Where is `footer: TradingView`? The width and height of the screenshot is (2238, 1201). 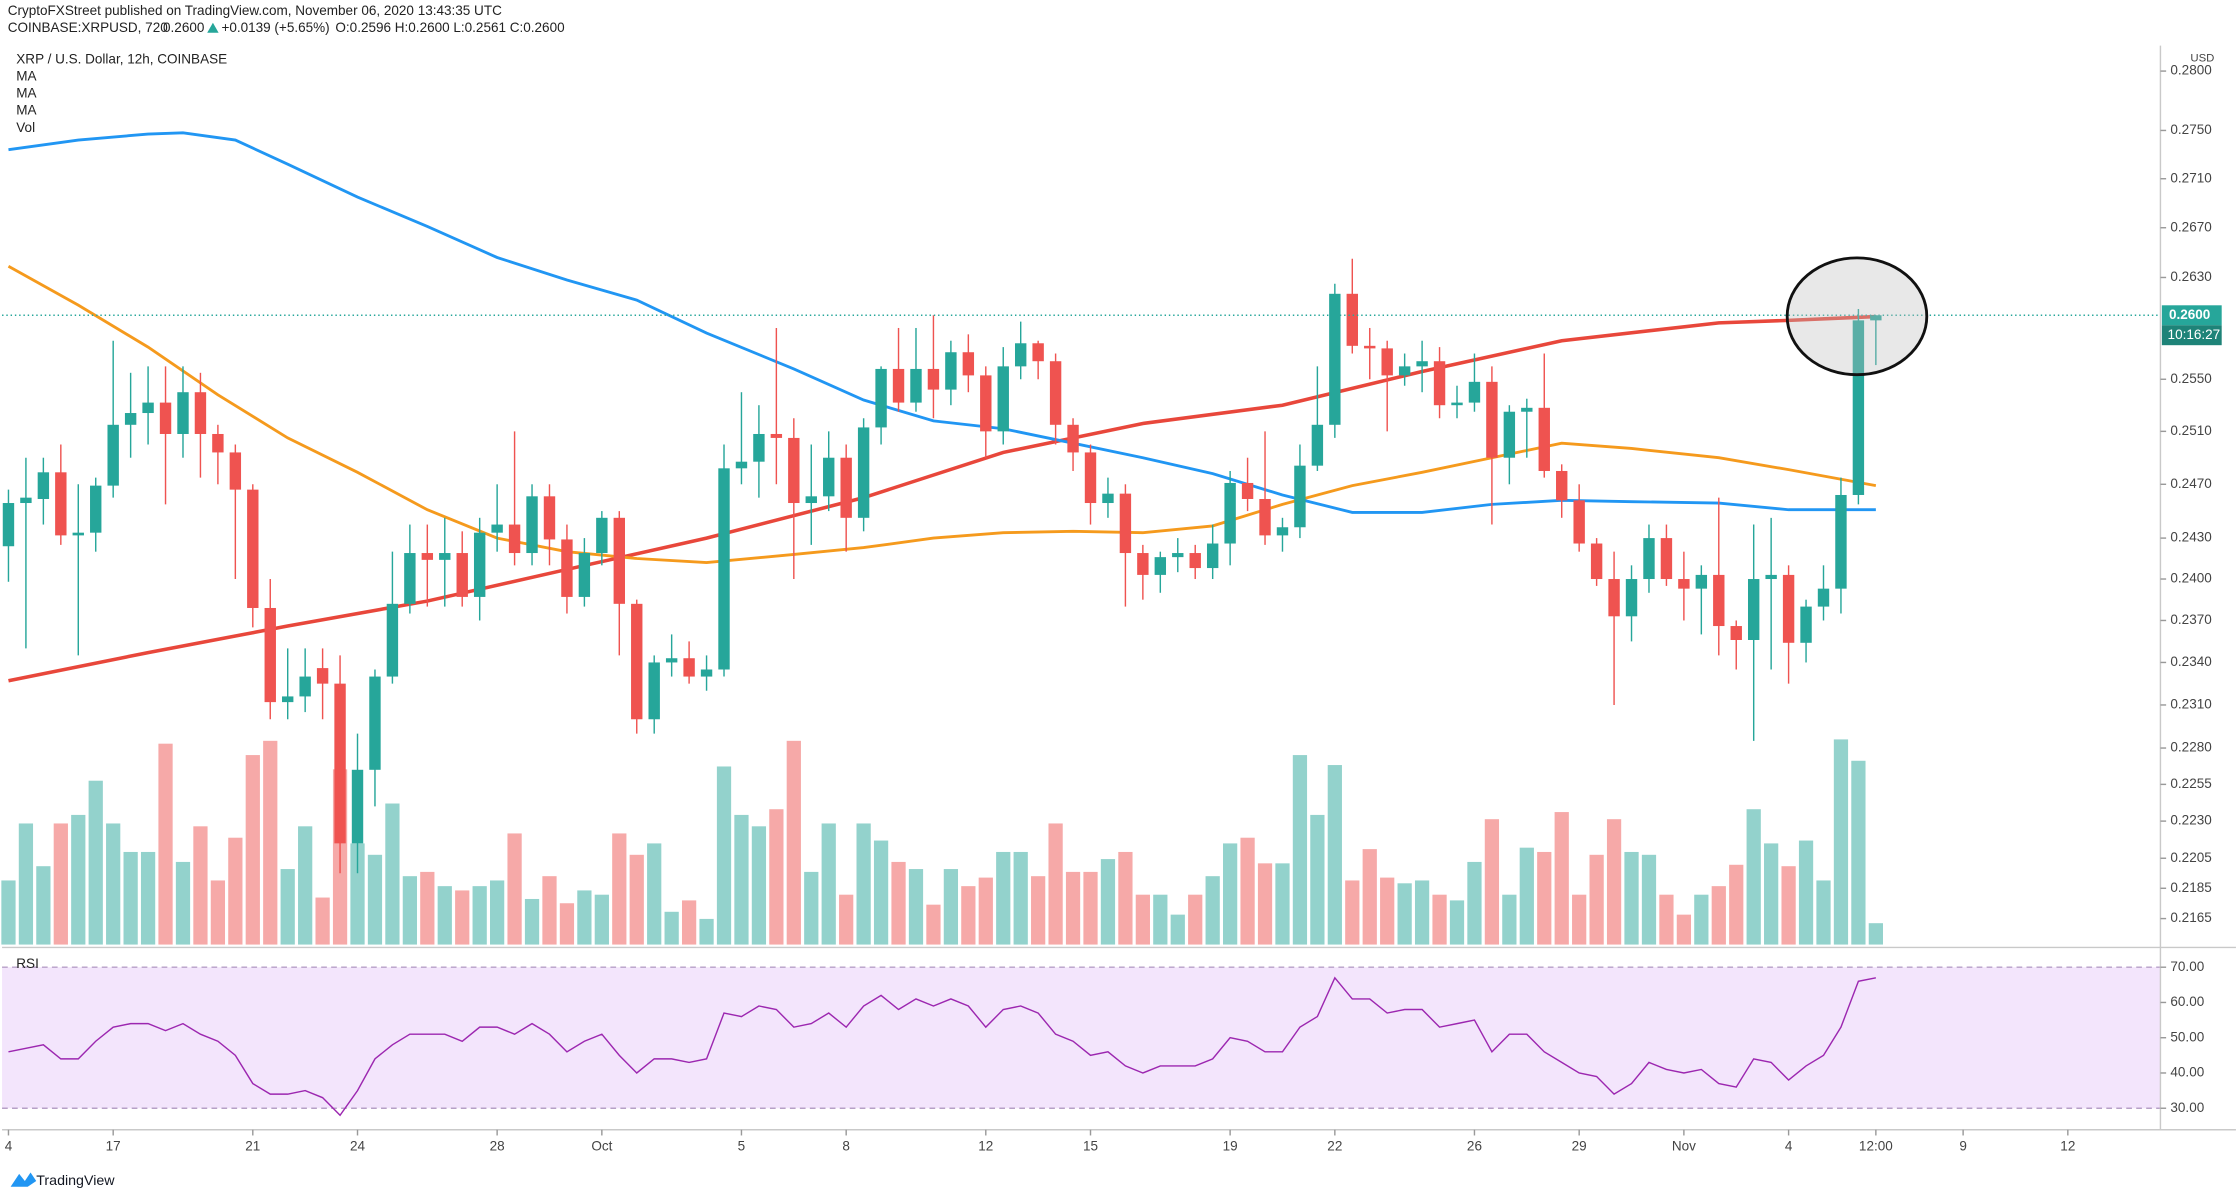
footer: TradingView is located at coordinates (75, 1181).